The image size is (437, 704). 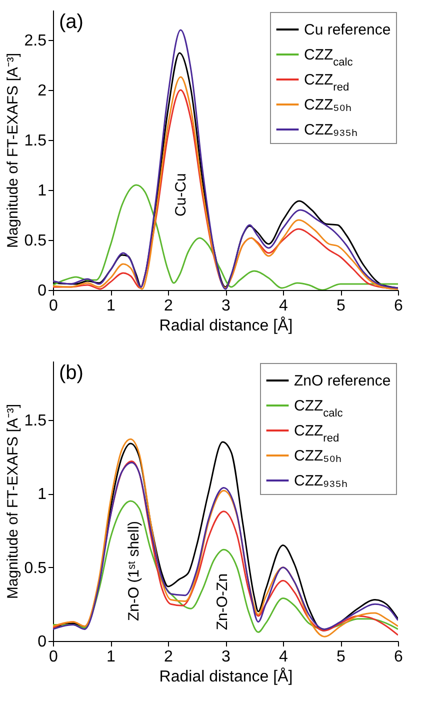 What do you see at coordinates (223, 601) in the screenshot?
I see `annotation: Zn-O-Zn` at bounding box center [223, 601].